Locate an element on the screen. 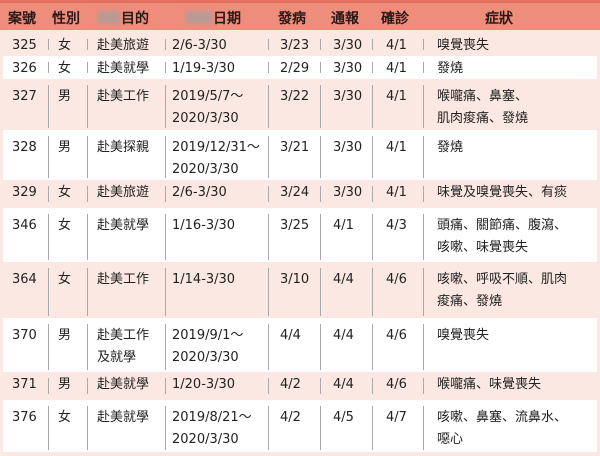 The height and width of the screenshot is (456, 600). cell-case: 371 is located at coordinates (24, 384).